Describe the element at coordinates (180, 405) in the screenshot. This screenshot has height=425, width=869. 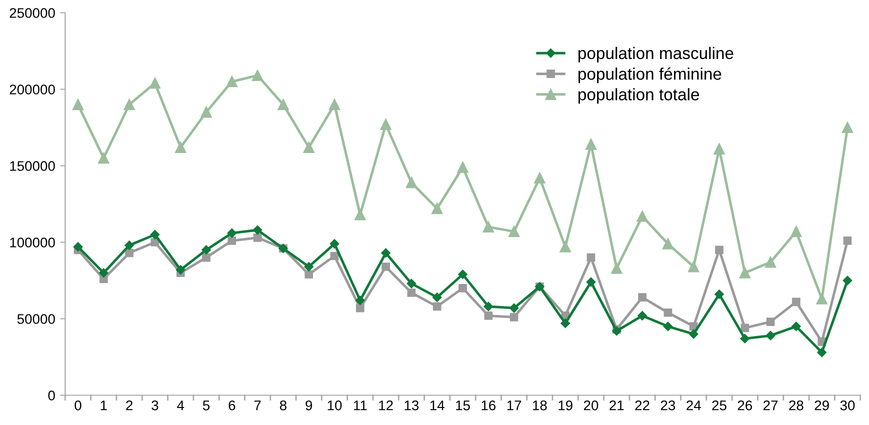
I see `x-tick-label: 4` at that location.